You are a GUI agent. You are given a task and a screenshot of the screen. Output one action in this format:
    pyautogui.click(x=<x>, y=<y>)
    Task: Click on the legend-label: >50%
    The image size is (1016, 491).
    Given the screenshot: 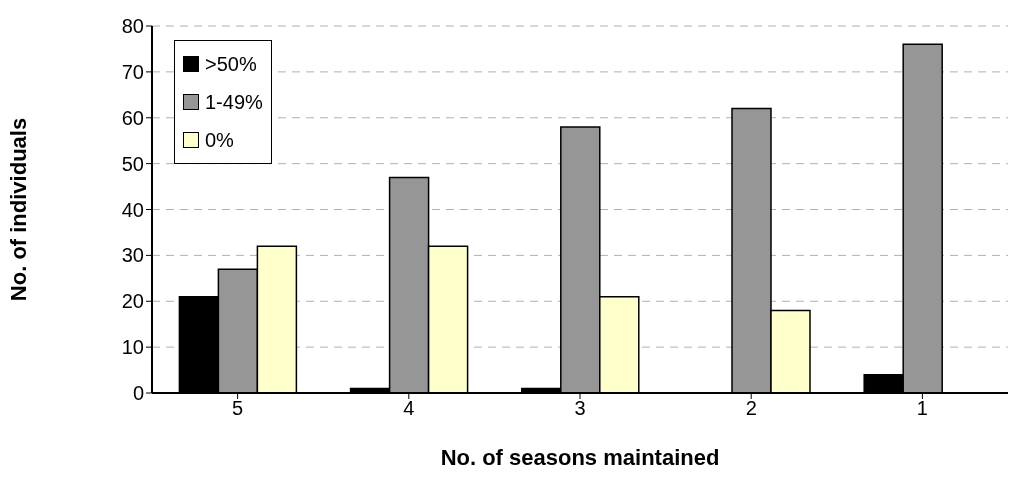 What is the action you would take?
    pyautogui.click(x=231, y=64)
    